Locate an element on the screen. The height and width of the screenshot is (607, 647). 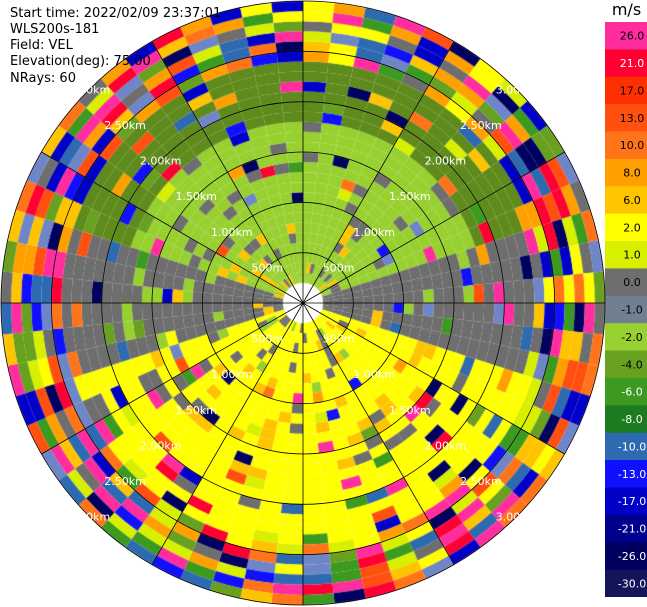
colorbar-tick-label: 17.0 is located at coordinates (632, 90).